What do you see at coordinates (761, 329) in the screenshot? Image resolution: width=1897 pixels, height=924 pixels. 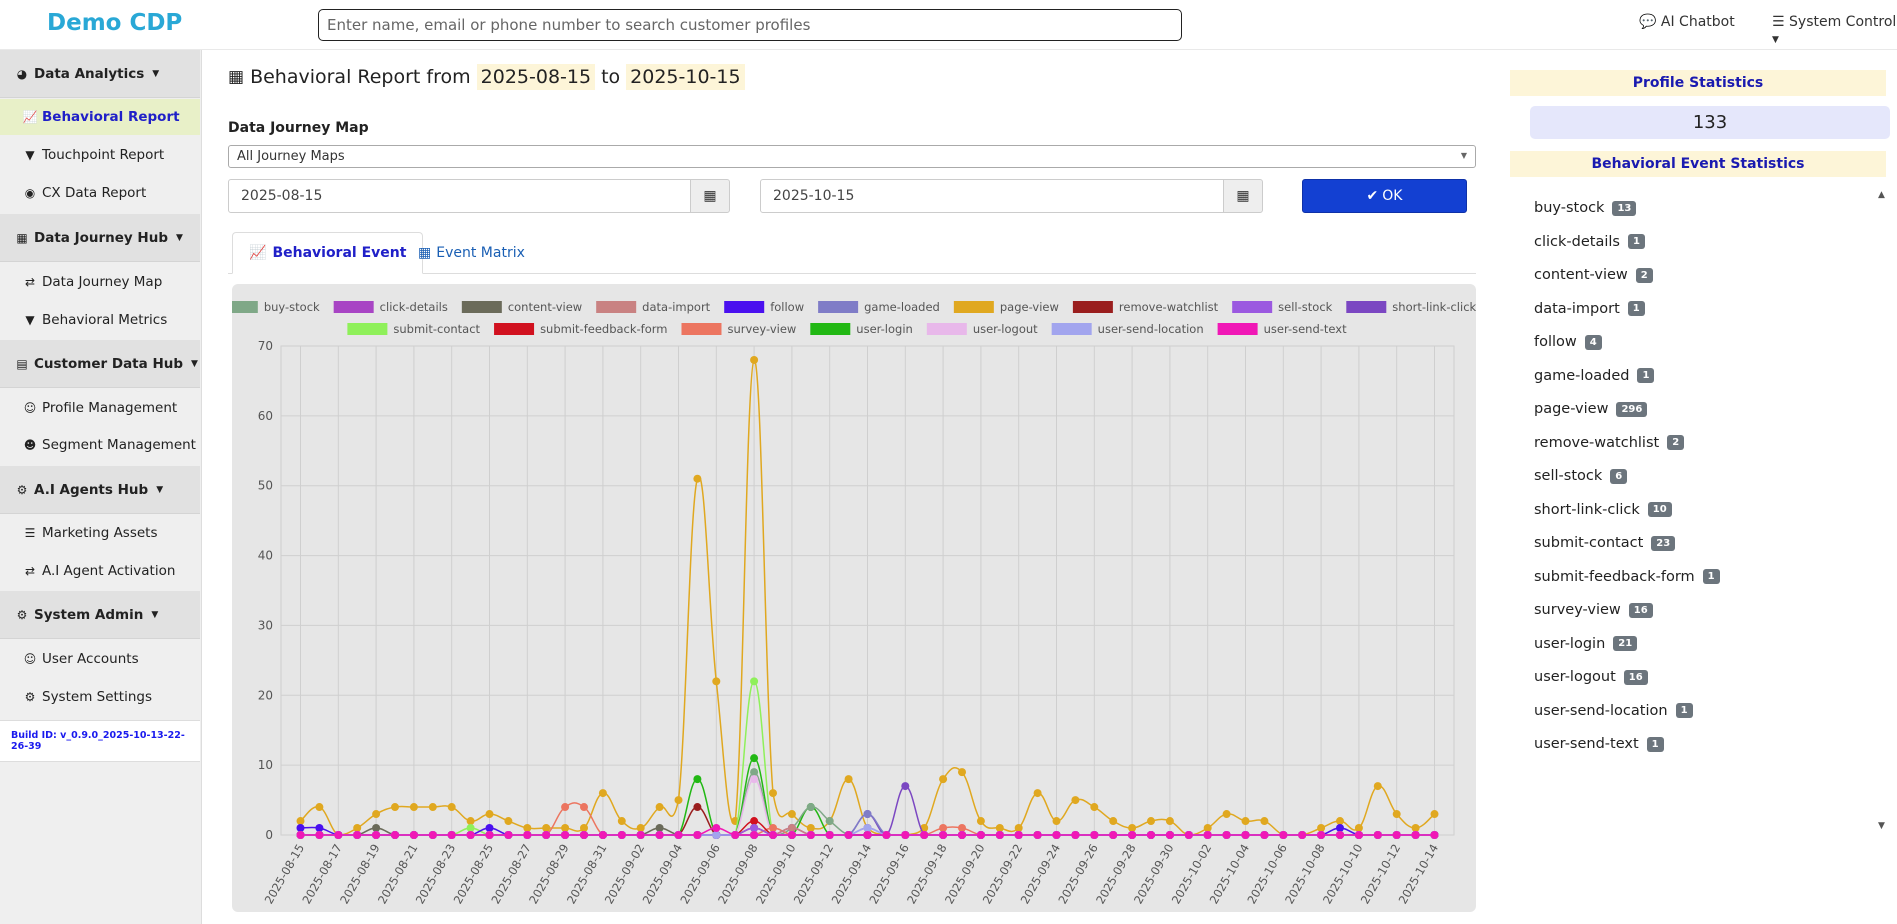 I see `legend-label: survey-view` at bounding box center [761, 329].